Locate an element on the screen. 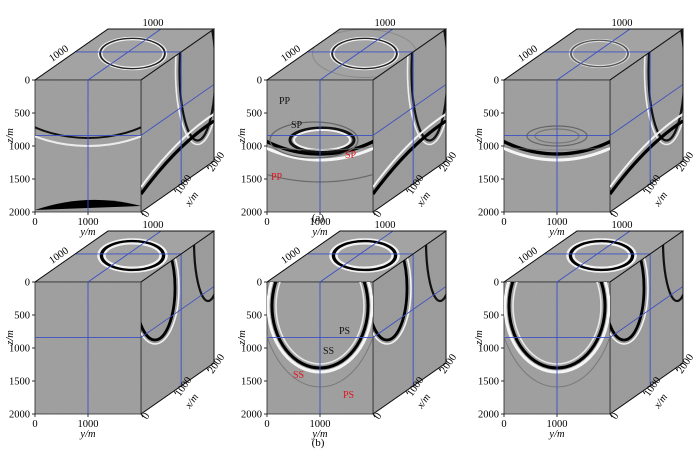 The image size is (700, 449). wave-label-pp-red: PP is located at coordinates (277, 177).